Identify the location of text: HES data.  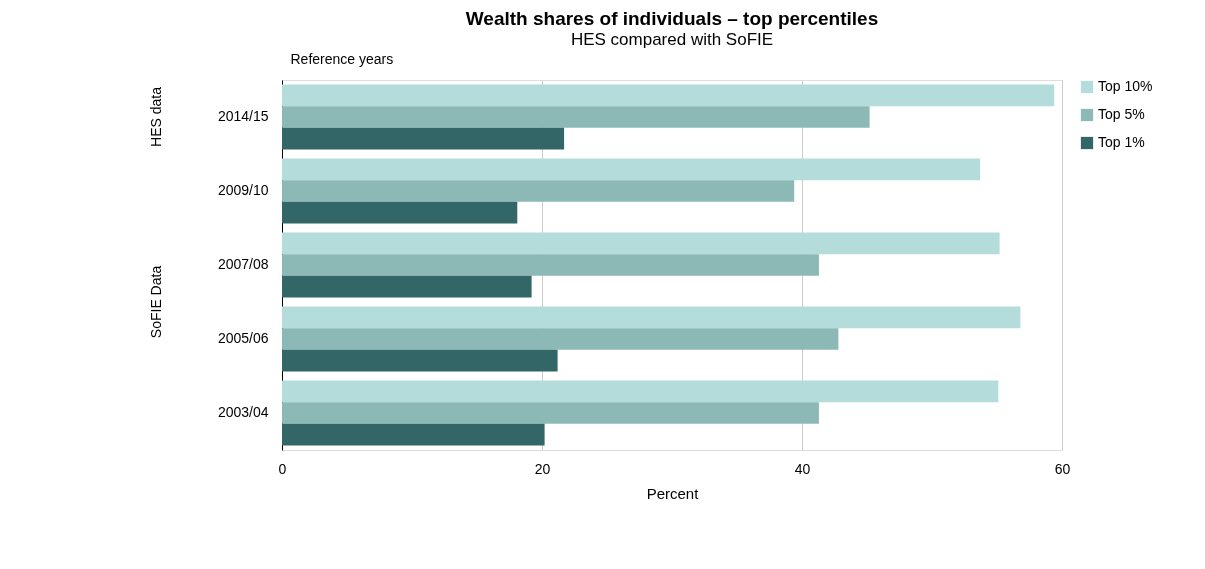
(156, 116).